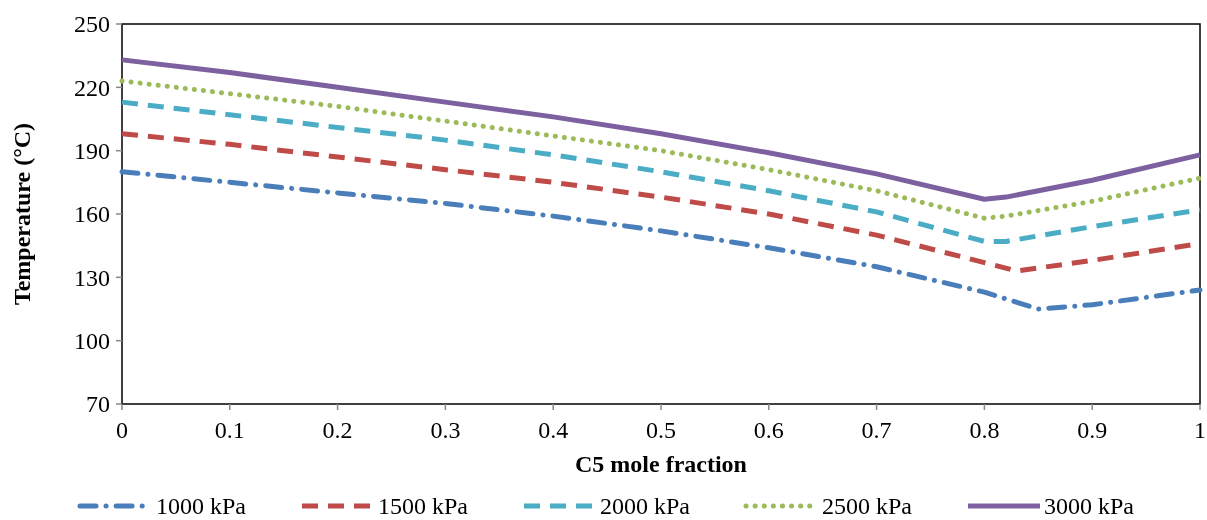 The height and width of the screenshot is (520, 1207). Describe the element at coordinates (122, 430) in the screenshot. I see `x-tick-label: 0` at that location.